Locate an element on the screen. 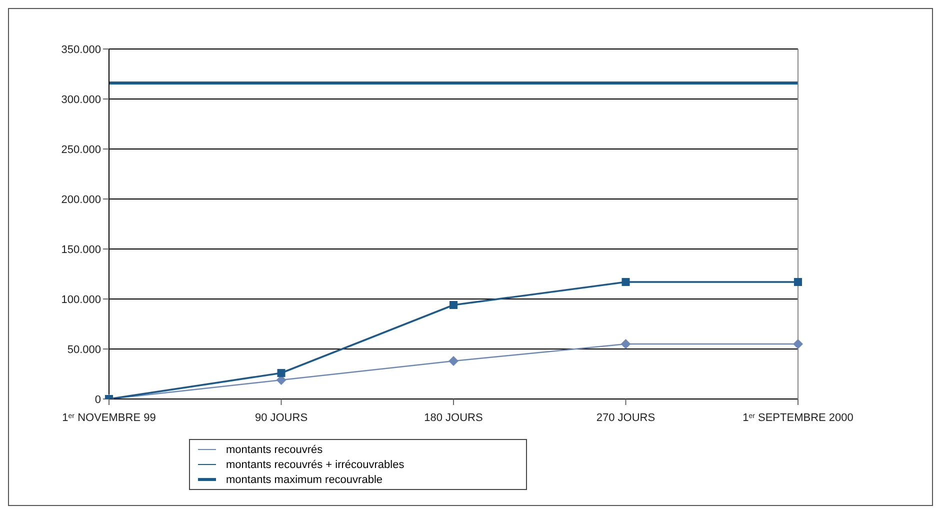 This screenshot has height=516, width=943. legend-label: montants recouvrés + irrécouvrables is located at coordinates (315, 465).